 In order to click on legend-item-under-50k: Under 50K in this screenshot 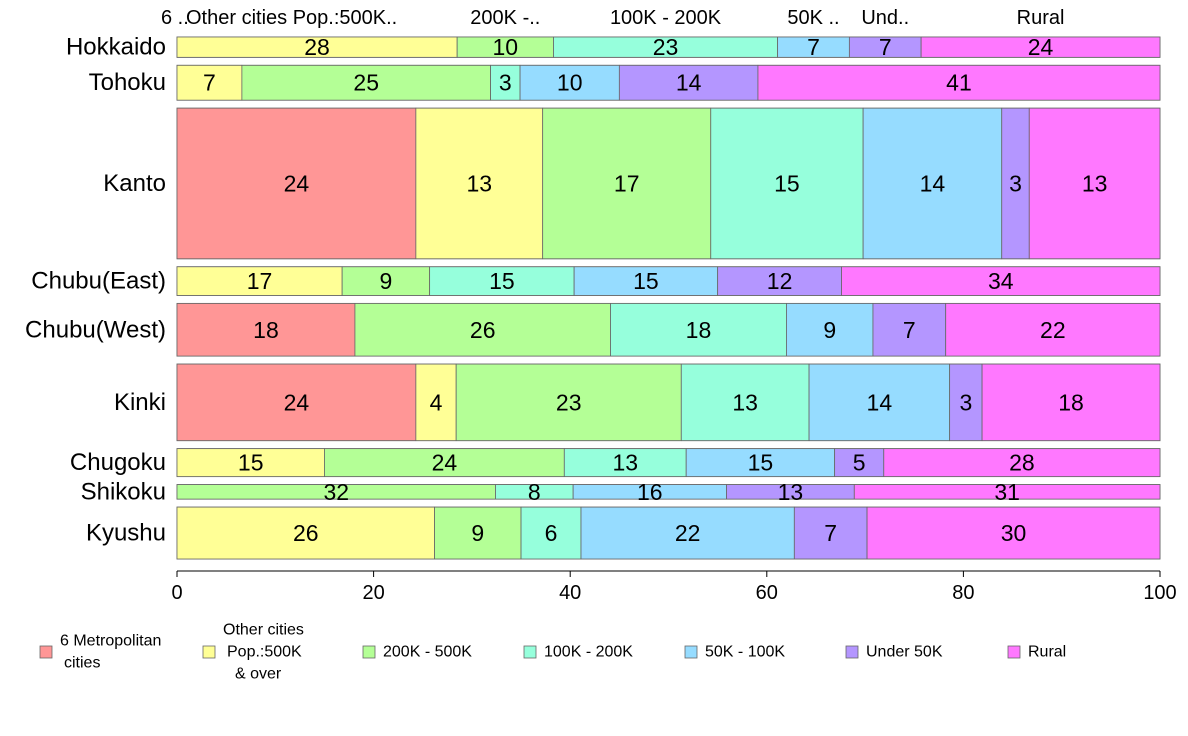, I will do `click(894, 652)`.